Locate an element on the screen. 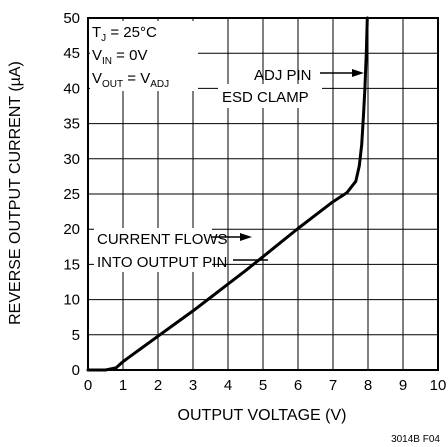 The width and height of the screenshot is (448, 447). condition-vin: VIN = 0V is located at coordinates (119, 57).